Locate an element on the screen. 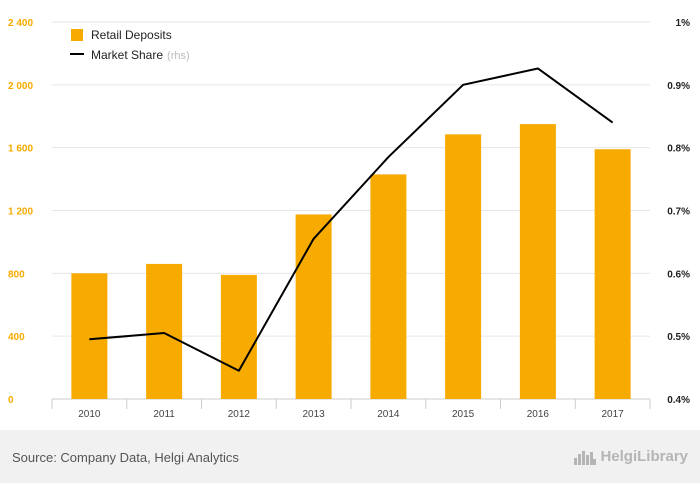 This screenshot has width=700, height=483. y-tick-right: 0.8% is located at coordinates (678, 149).